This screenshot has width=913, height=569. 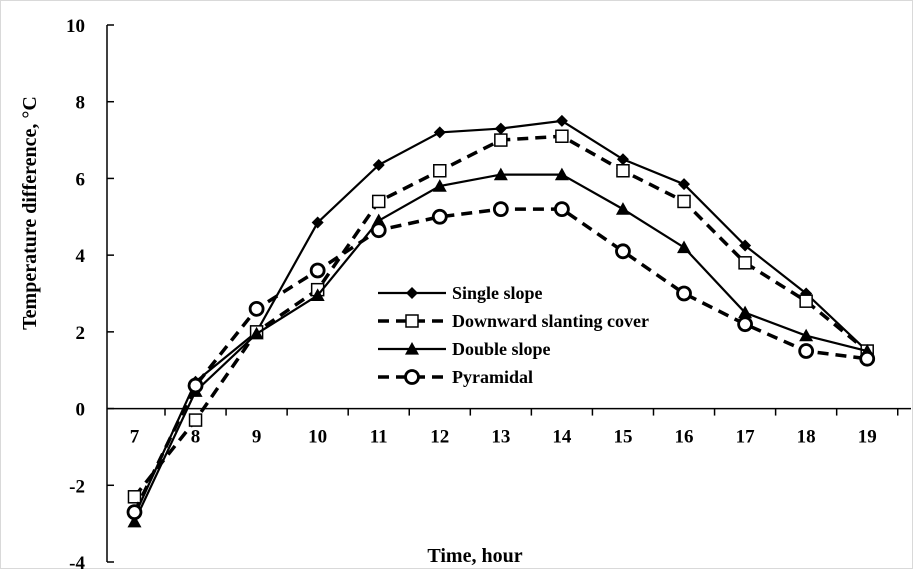 I want to click on x-tick-label: 16, so click(x=684, y=437).